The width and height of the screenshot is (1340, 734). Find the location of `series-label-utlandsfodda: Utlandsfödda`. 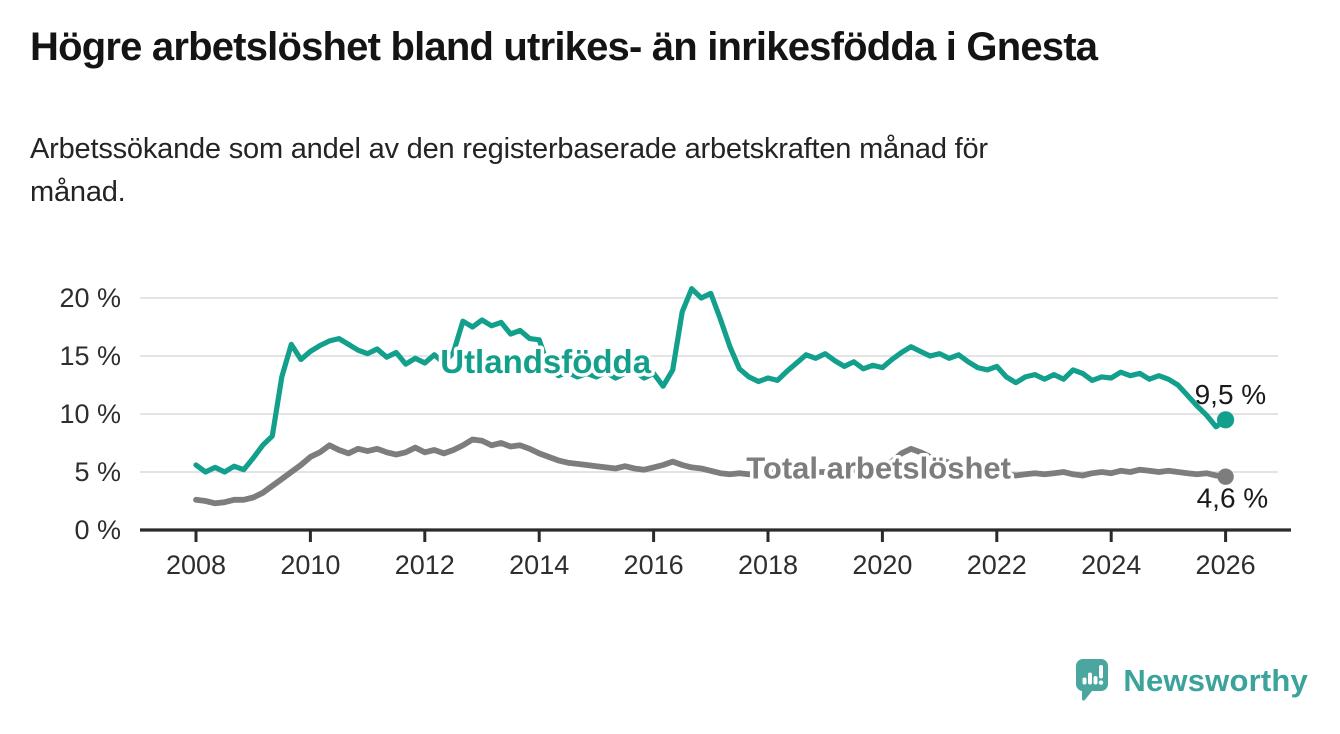

series-label-utlandsfodda: Utlandsfödda is located at coordinates (545, 361).